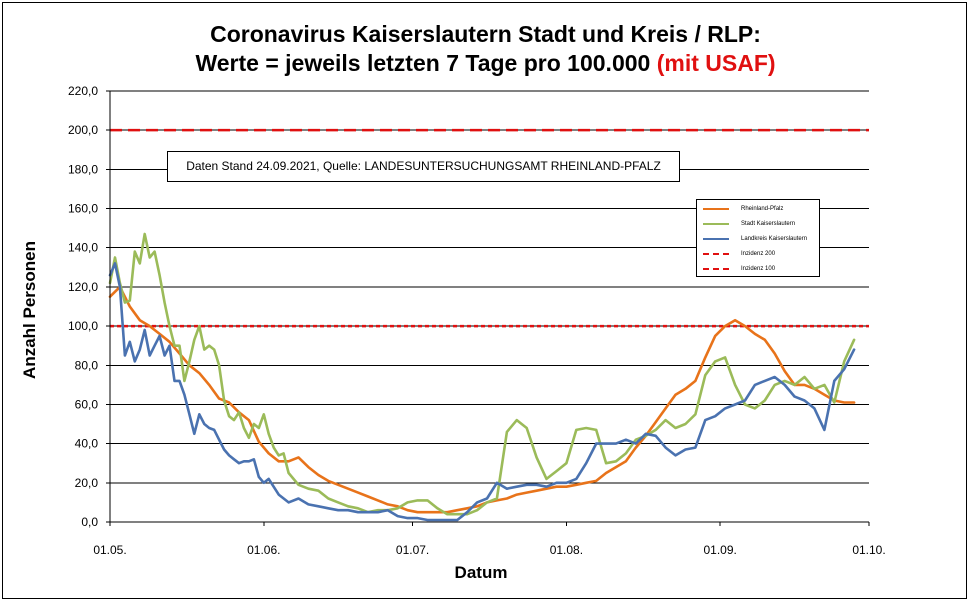  I want to click on x-tick-label-5: 01.10., so click(868, 550).